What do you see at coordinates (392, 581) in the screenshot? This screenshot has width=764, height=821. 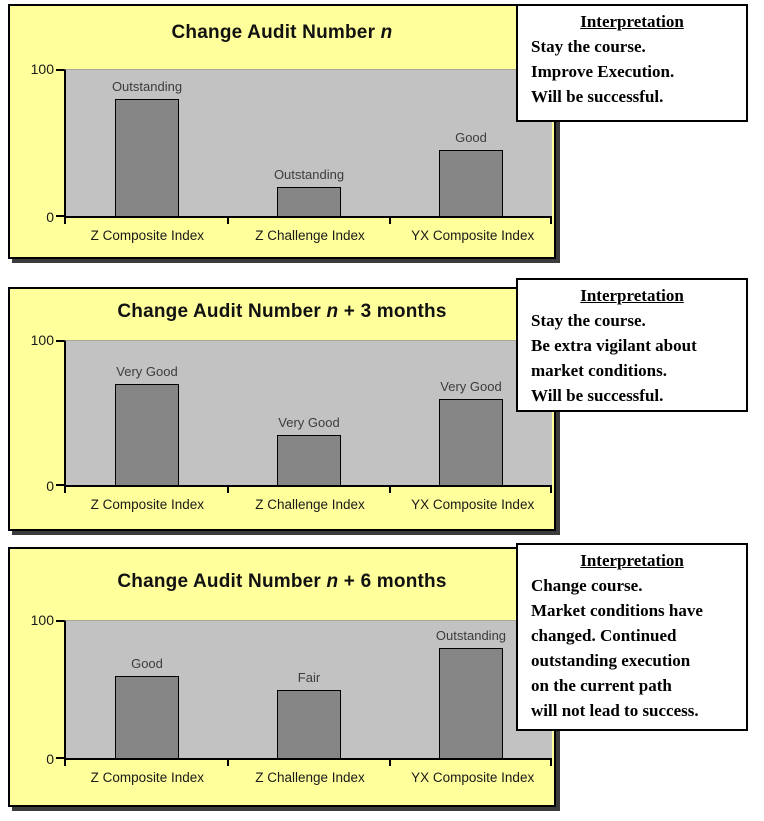 I see `chart-title-suffix: + 6 months` at bounding box center [392, 581].